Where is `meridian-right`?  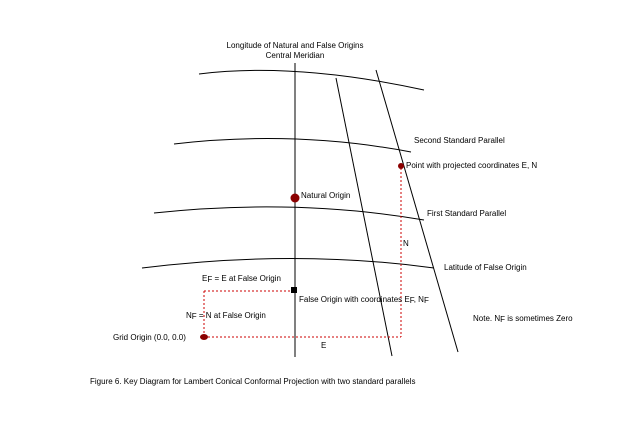
meridian-right is located at coordinates (417, 211).